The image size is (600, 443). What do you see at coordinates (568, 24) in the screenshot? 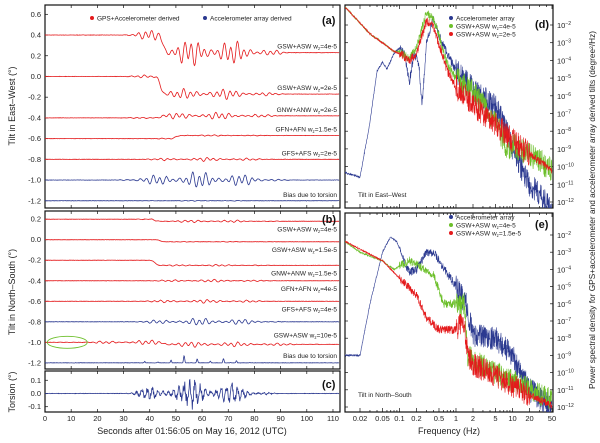
I see `y-tick-exponent: −2` at bounding box center [568, 24].